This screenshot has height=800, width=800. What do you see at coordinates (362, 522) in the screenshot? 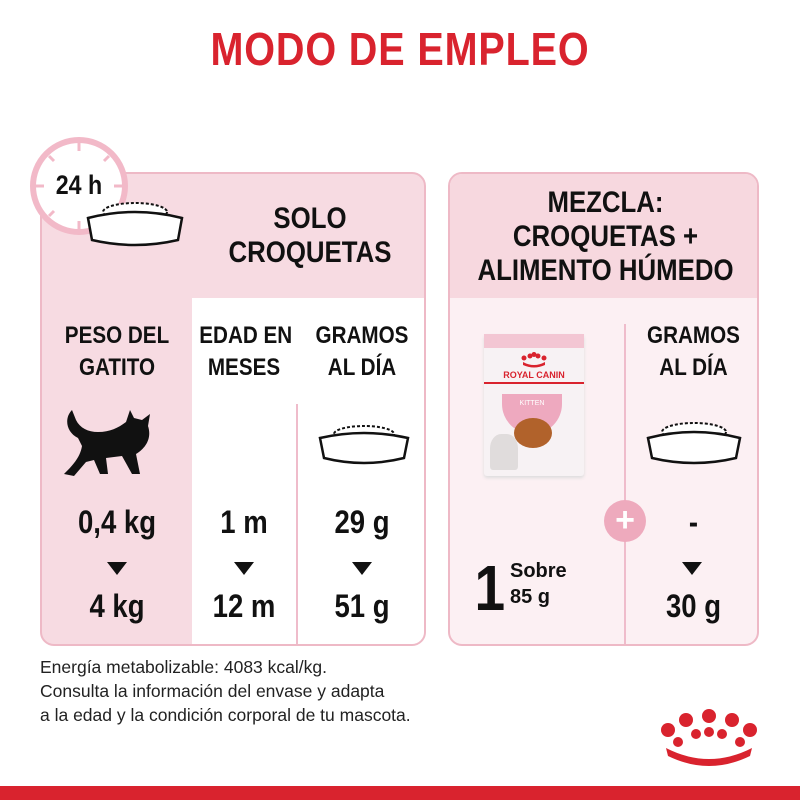
I see `grams-from: 29 g` at bounding box center [362, 522].